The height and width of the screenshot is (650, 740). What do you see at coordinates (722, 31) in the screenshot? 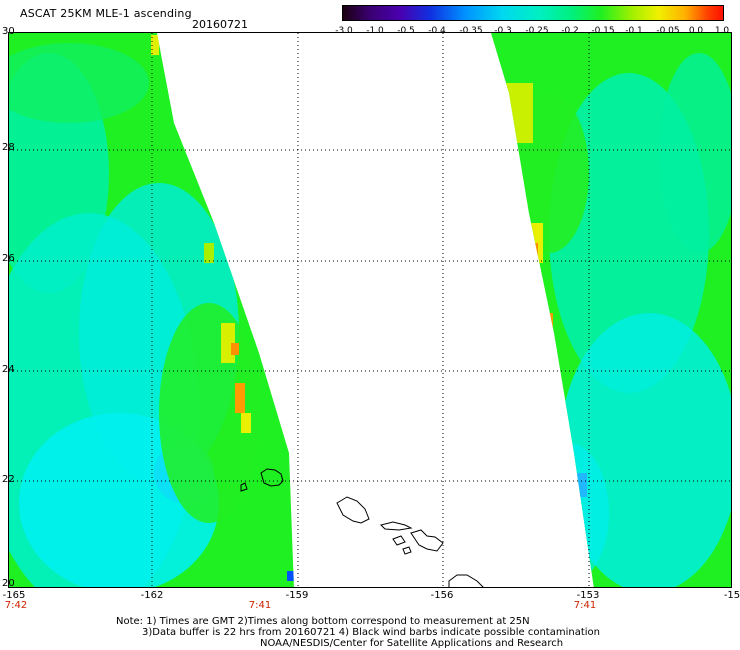
I see `colorbar-tick: 1.0` at bounding box center [722, 31].